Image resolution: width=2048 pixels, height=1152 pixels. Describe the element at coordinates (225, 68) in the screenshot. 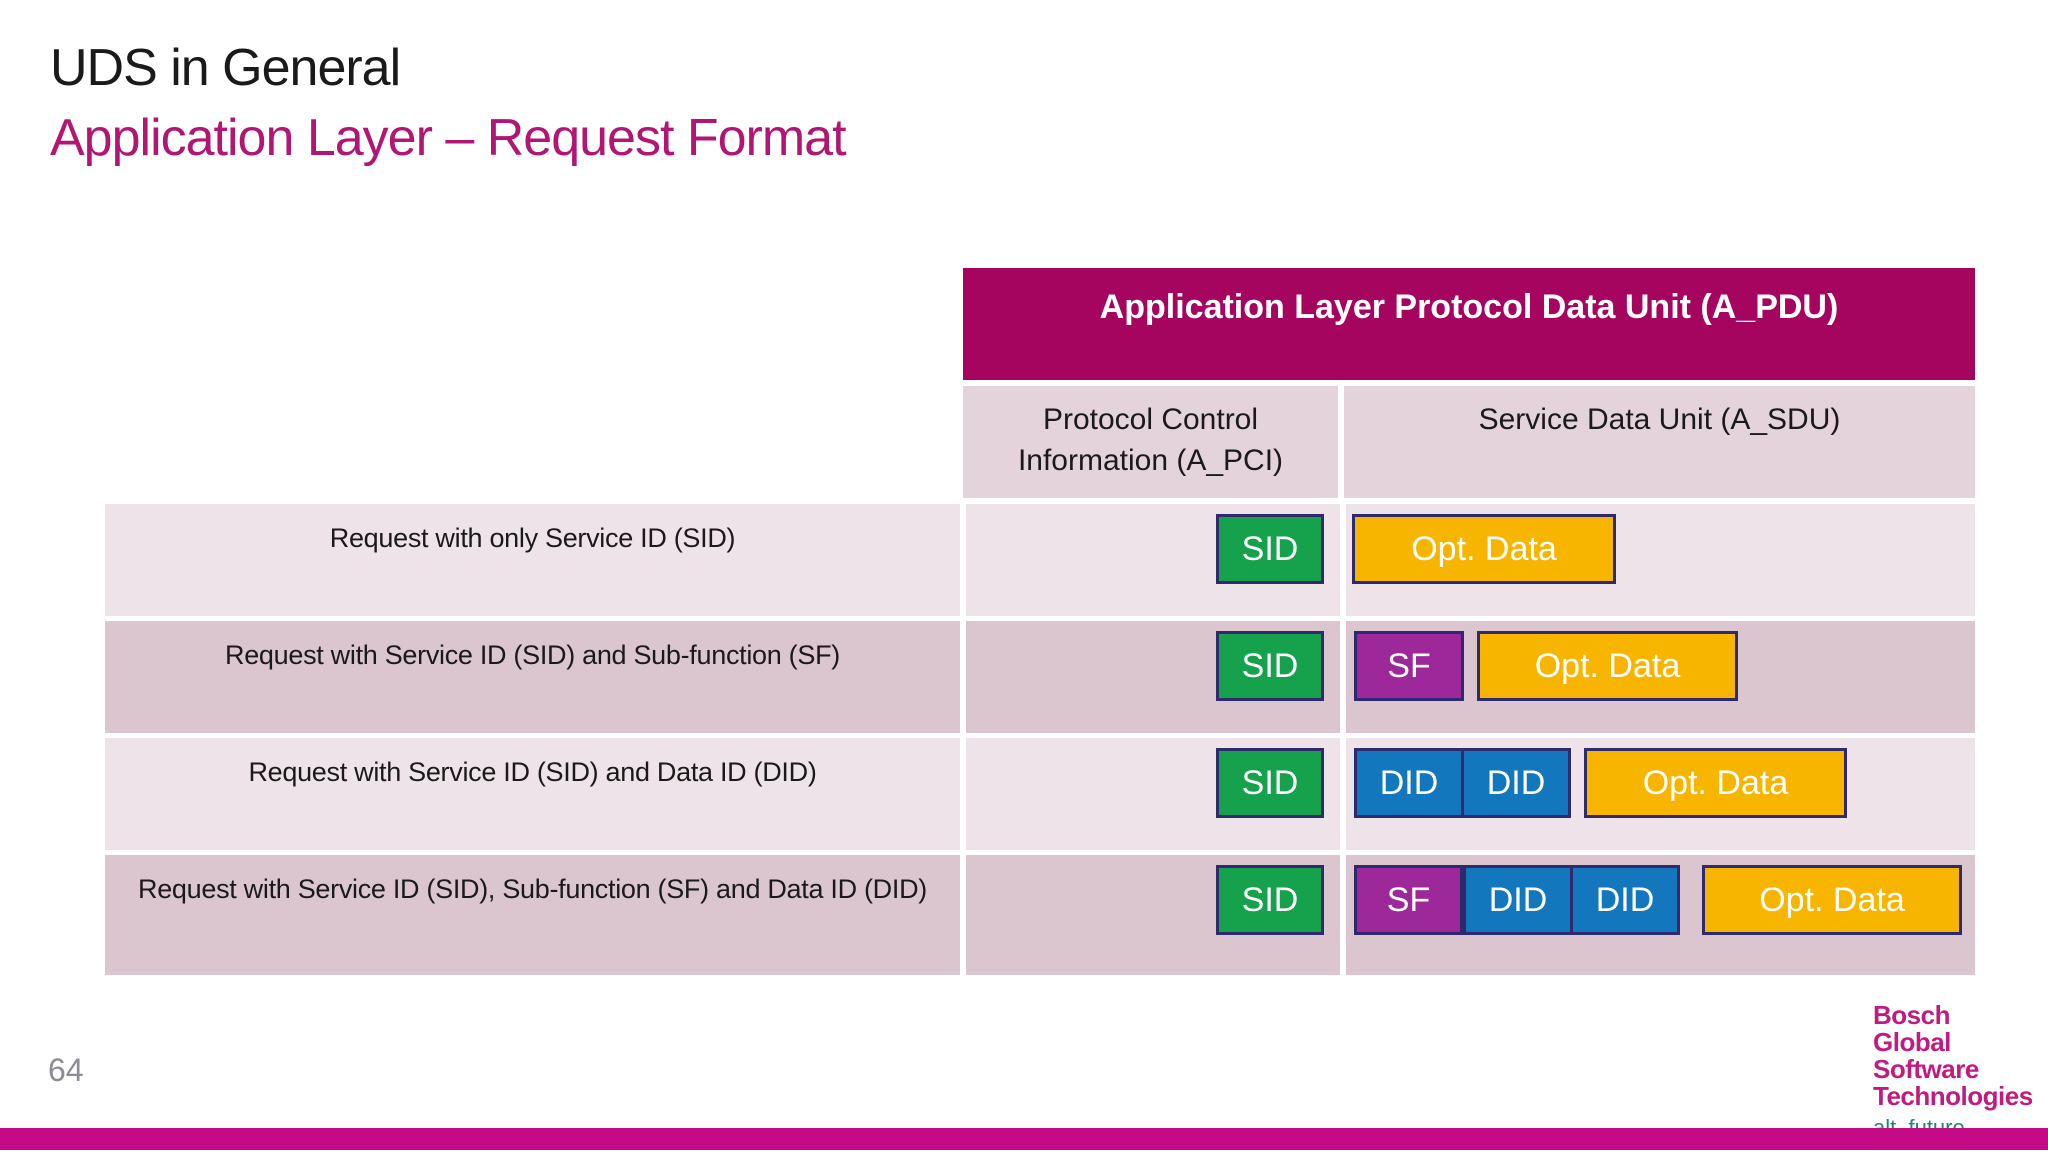

I see `slide-title: UDS in General` at that location.